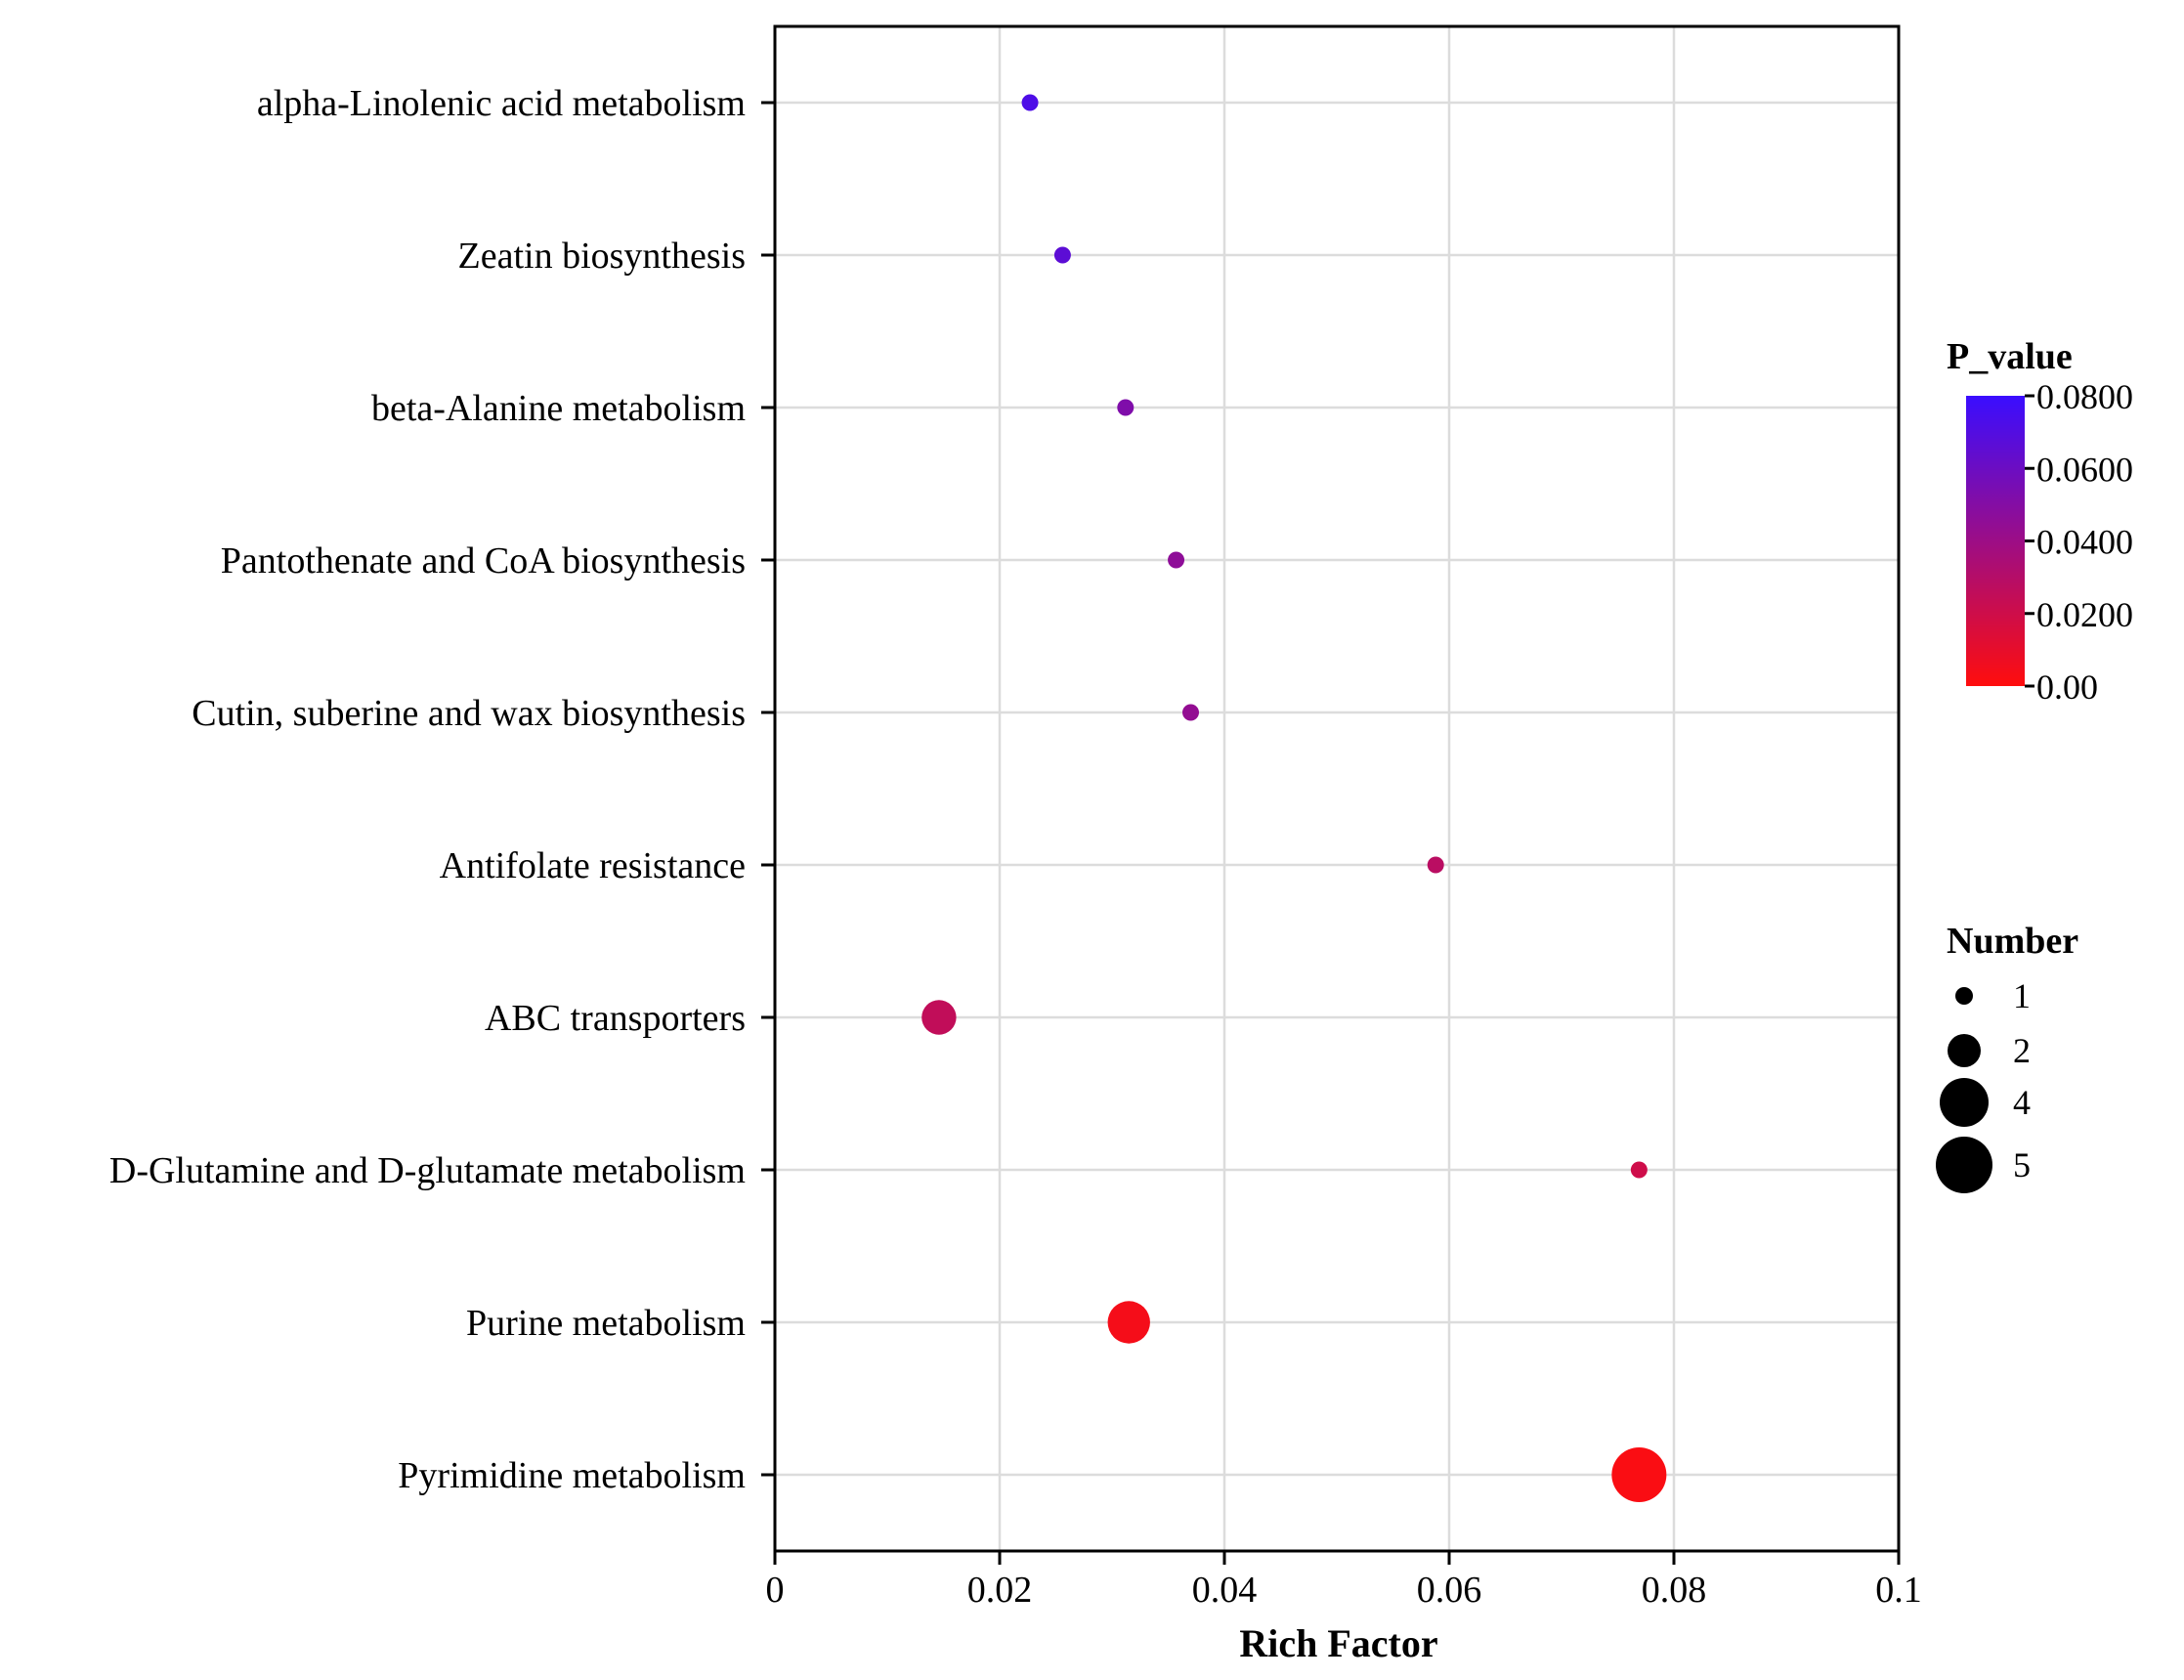 The image size is (2184, 1680). I want to click on y-tick-label: alpha-Linolenic acid metabolism, so click(501, 103).